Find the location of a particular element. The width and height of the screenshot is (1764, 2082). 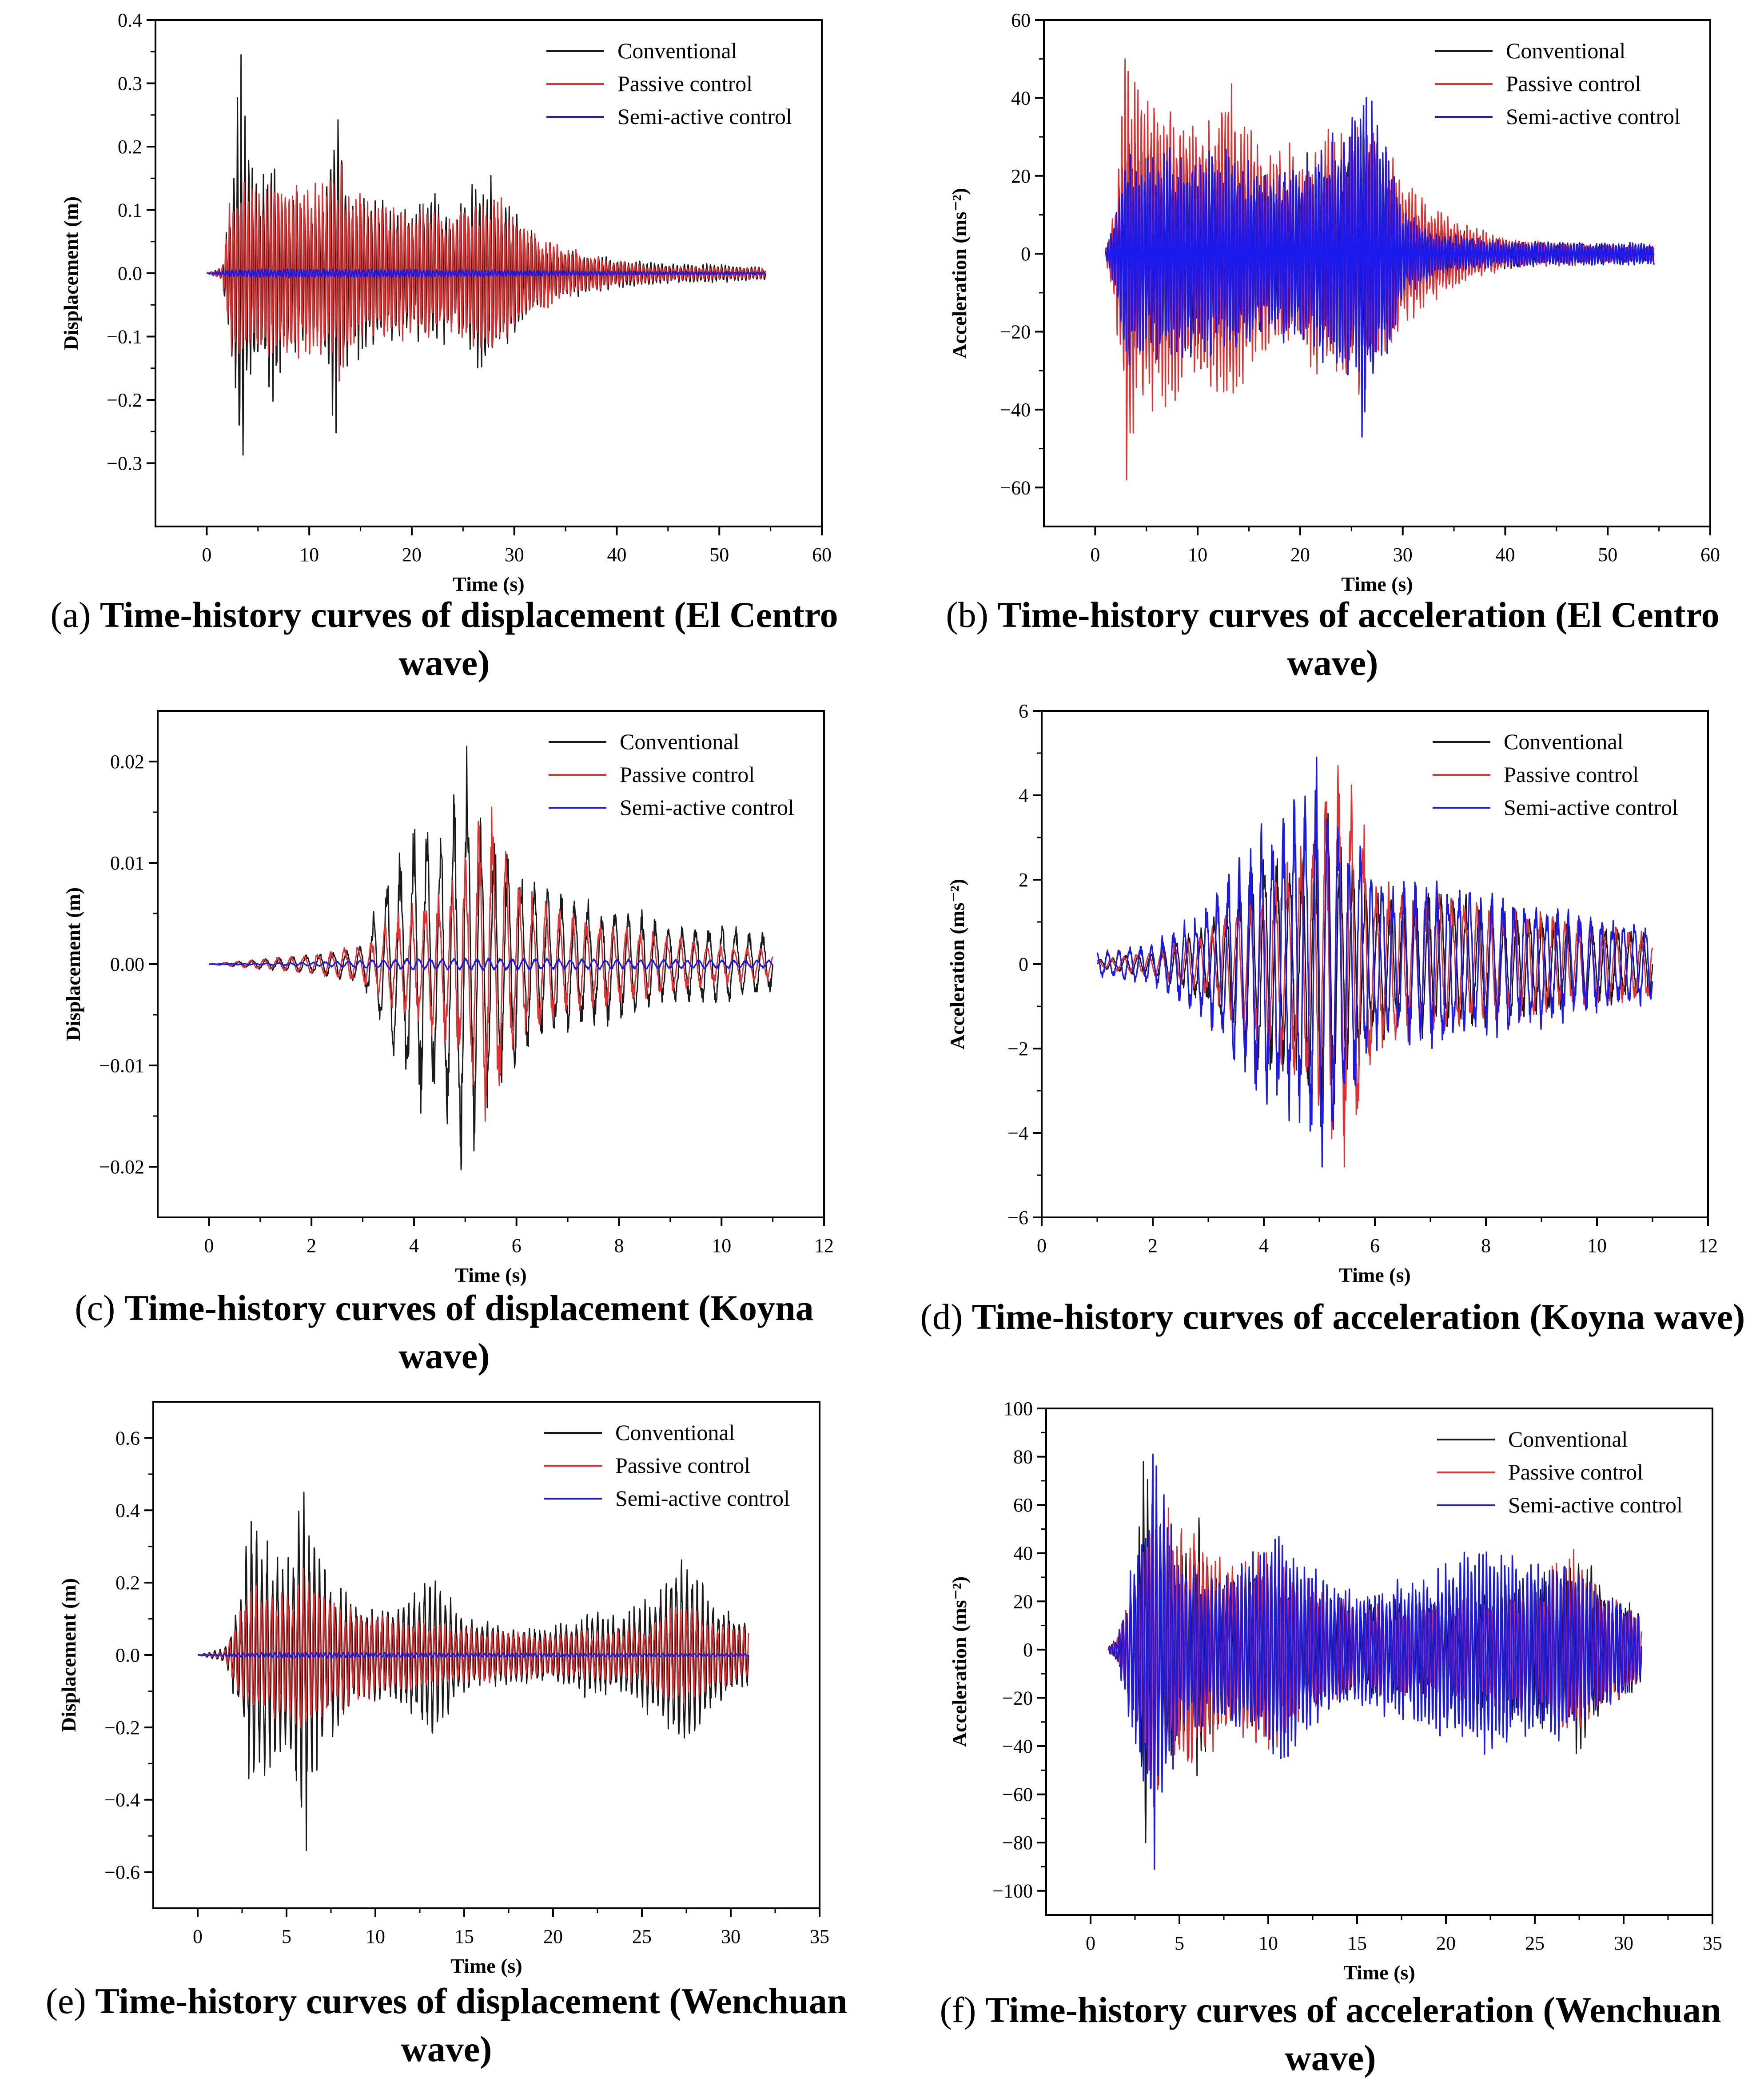

y-tick-label: 80 is located at coordinates (1023, 1457).